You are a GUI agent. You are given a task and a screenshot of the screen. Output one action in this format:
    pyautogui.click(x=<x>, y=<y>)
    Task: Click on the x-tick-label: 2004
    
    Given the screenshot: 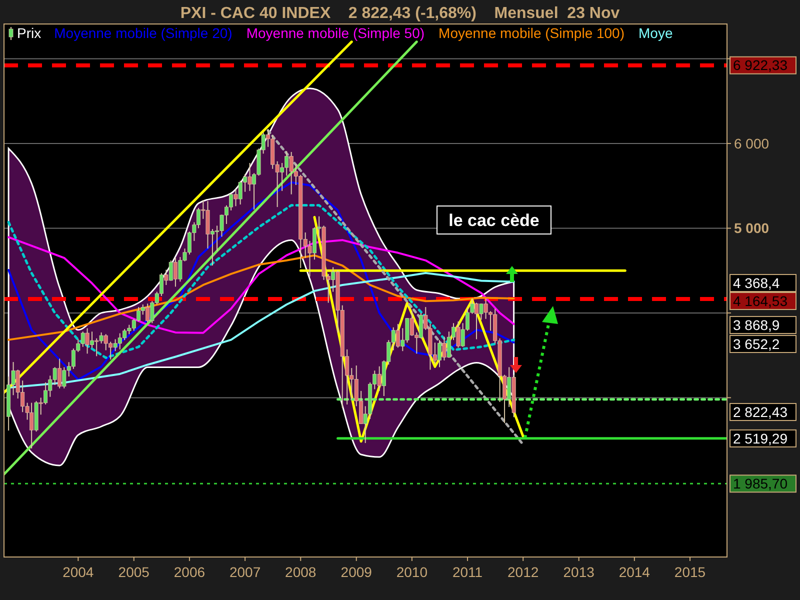 What is the action you would take?
    pyautogui.click(x=78, y=572)
    